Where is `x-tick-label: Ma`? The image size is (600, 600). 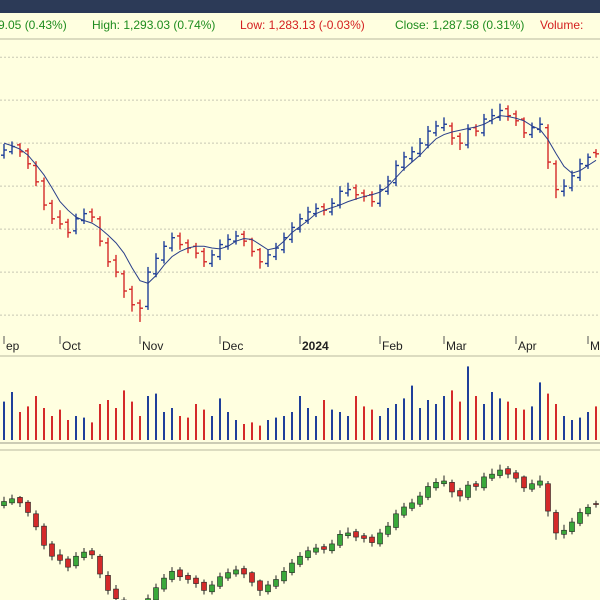
x-tick-label: Ma is located at coordinates (595, 346).